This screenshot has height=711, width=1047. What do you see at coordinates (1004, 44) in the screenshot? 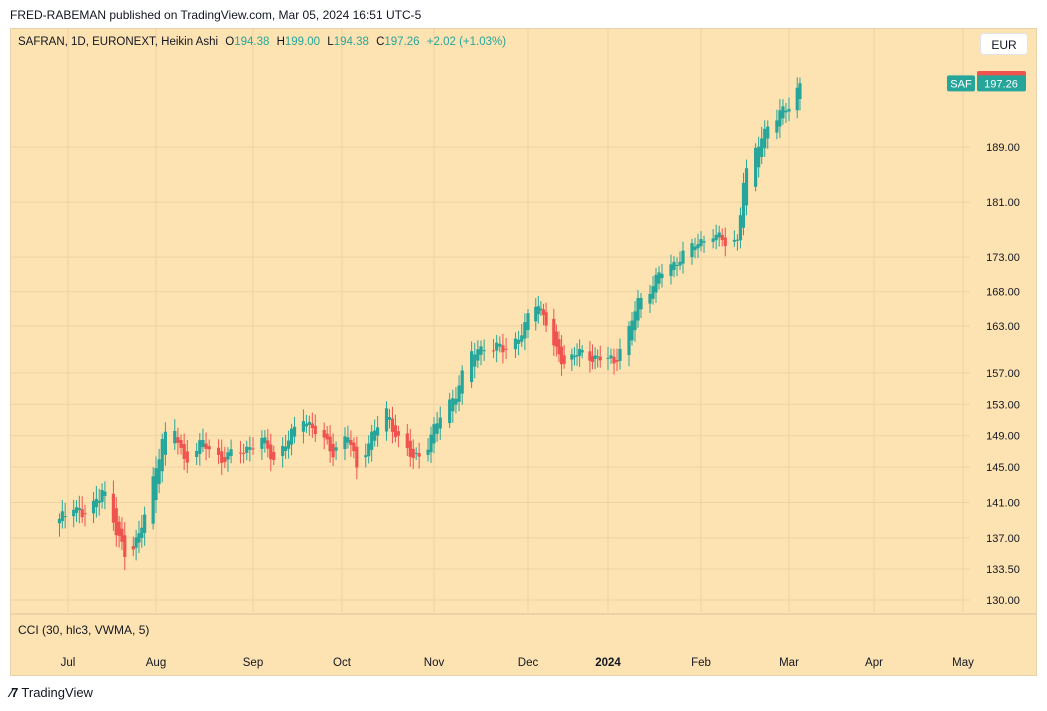
I see `currency-button: EUR` at bounding box center [1004, 44].